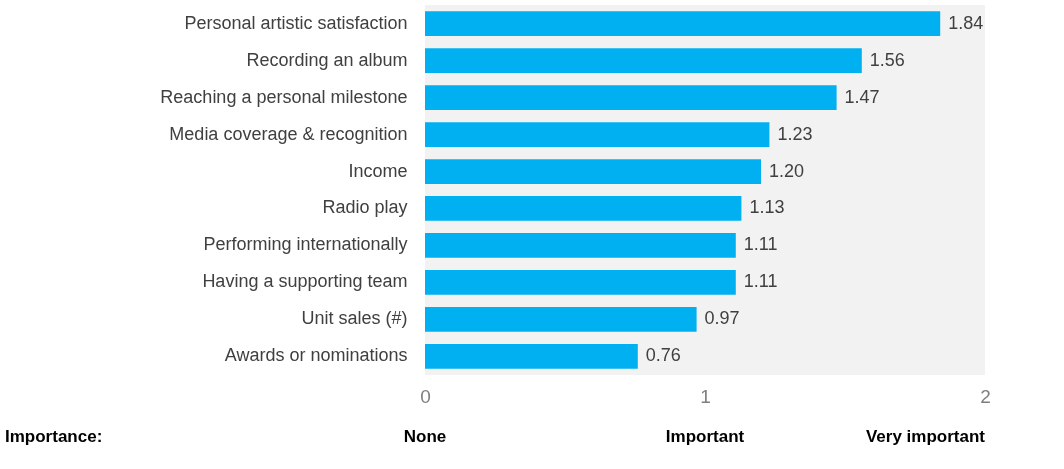  I want to click on text: Important, so click(705, 436).